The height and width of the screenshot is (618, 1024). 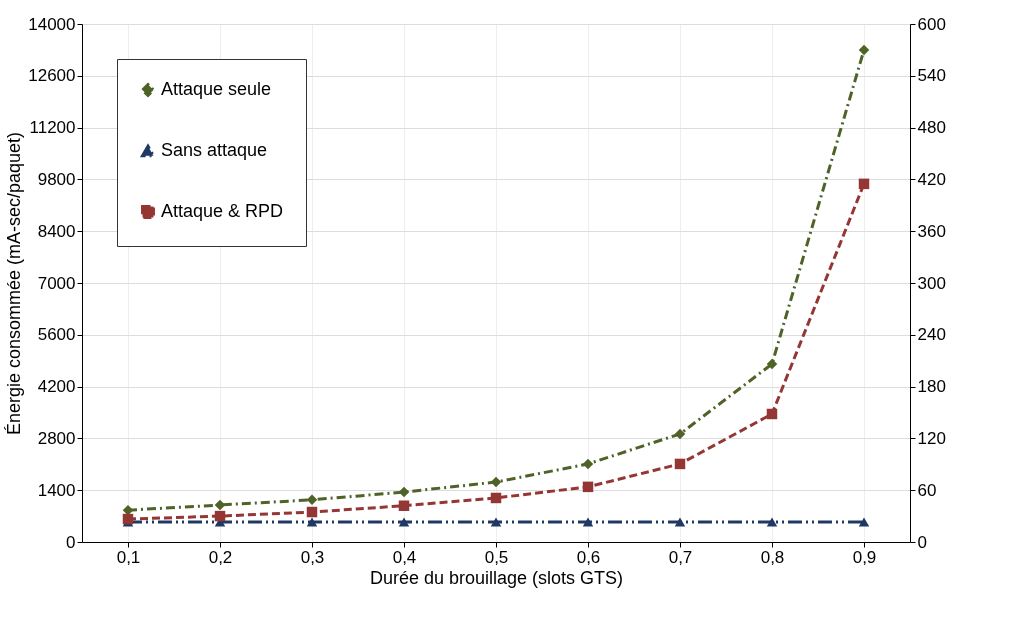 What do you see at coordinates (680, 557) in the screenshot?
I see `x-tick-label: 0,7` at bounding box center [680, 557].